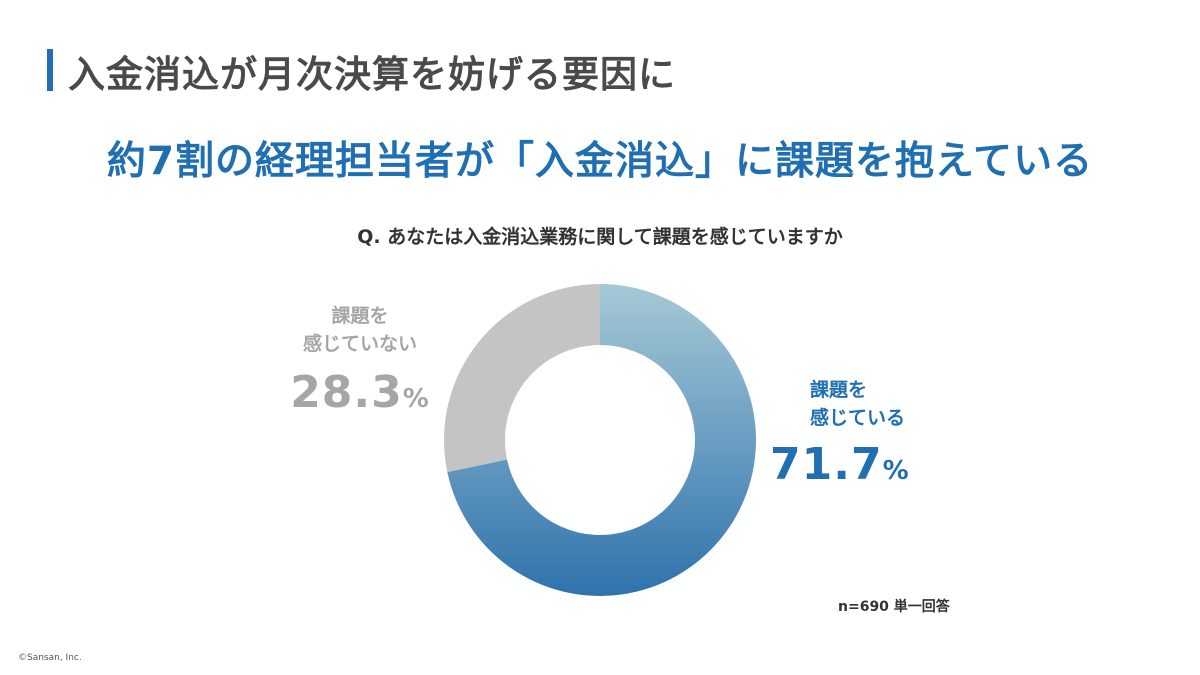 The width and height of the screenshot is (1200, 675). I want to click on slice-percentage: 28.3%, so click(360, 396).